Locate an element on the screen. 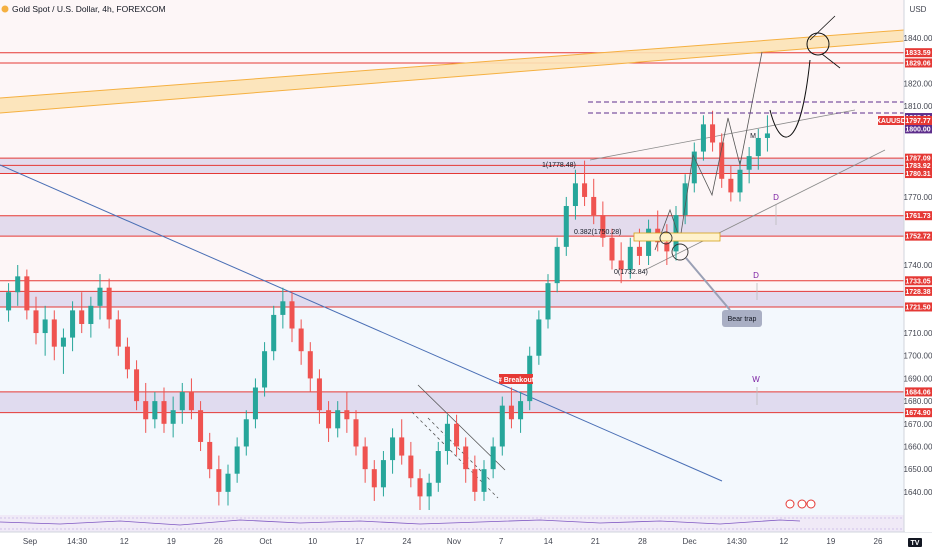 The width and height of the screenshot is (932, 550). fib-highlight-box is located at coordinates (677, 237).